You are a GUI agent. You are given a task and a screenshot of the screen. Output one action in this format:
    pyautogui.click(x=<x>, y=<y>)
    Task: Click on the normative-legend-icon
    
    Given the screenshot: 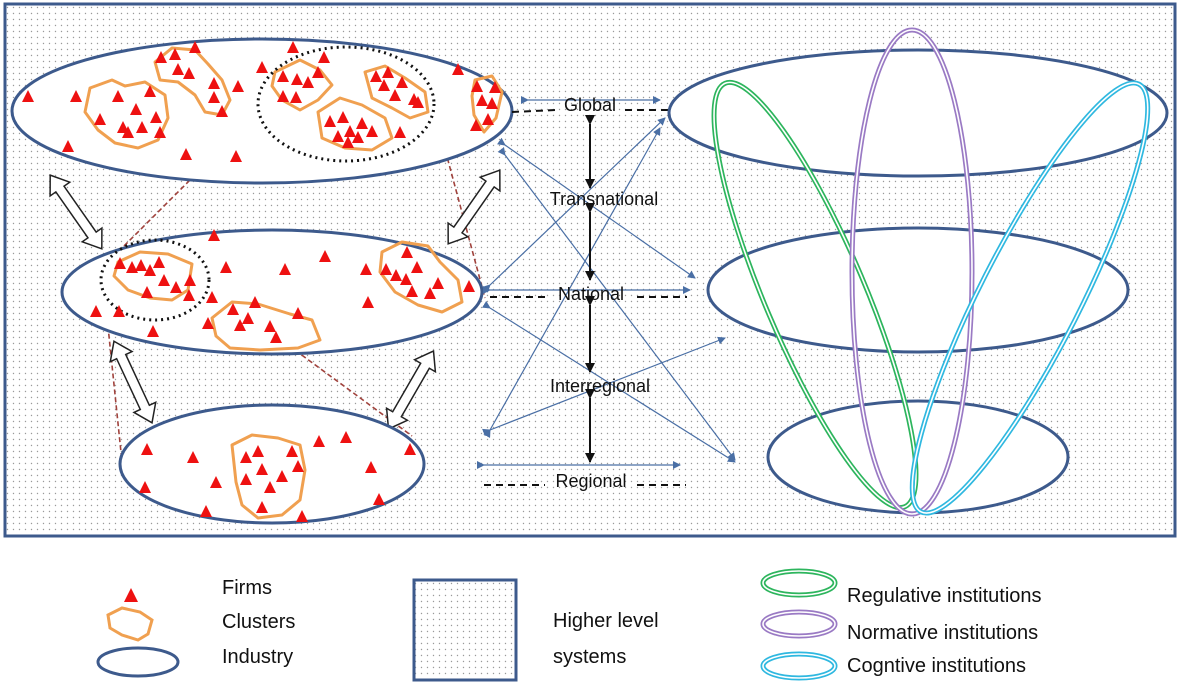 What is the action you would take?
    pyautogui.click(x=799, y=624)
    